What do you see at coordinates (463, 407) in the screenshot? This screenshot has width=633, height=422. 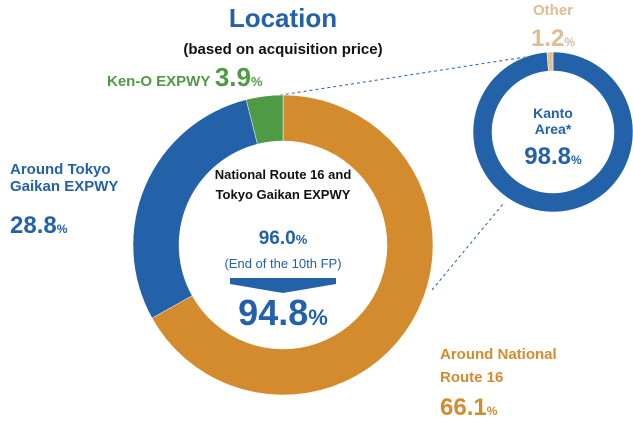 I see `value-label: 66.1` at bounding box center [463, 407].